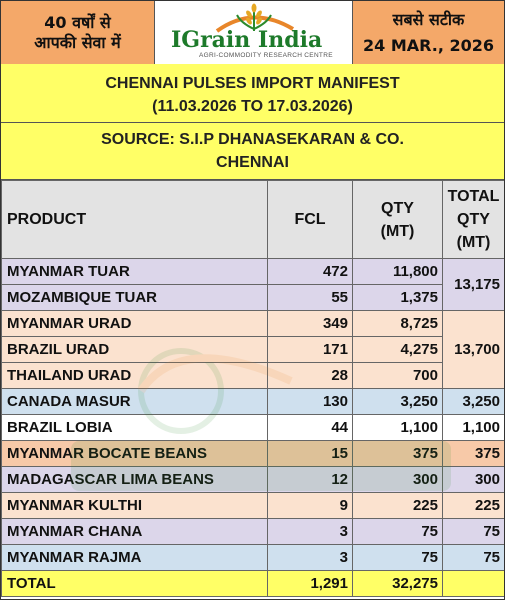  I want to click on table-row: CANADA MASUR 130 3,250 3,250, so click(252, 401).